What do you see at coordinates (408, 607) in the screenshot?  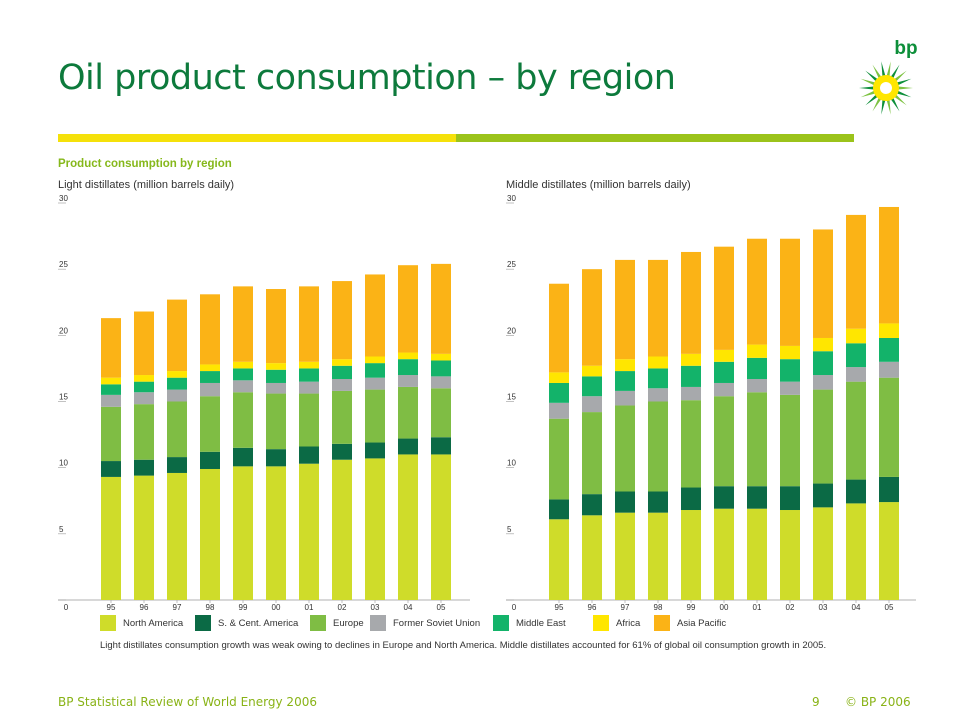 I see `x-tick-label: 04` at bounding box center [408, 607].